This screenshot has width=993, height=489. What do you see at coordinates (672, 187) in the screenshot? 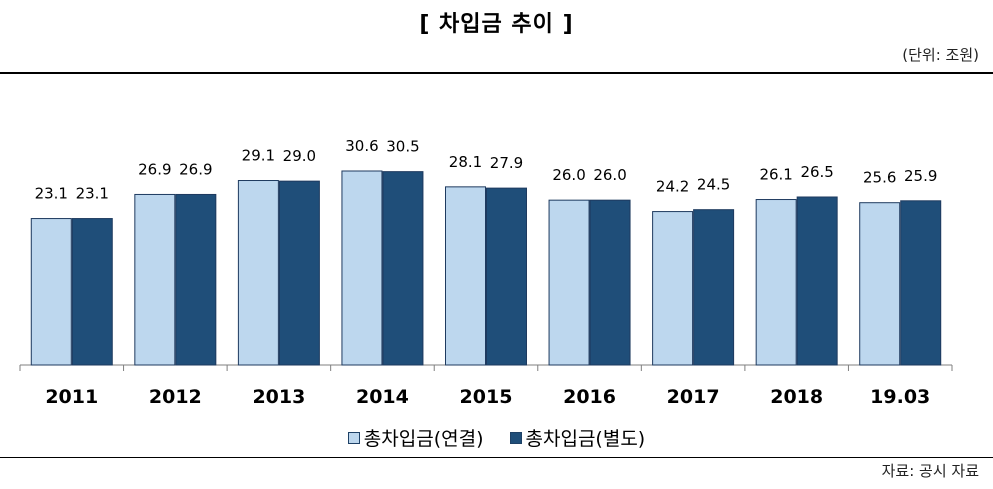
I see `data-label: 24.2` at bounding box center [672, 187].